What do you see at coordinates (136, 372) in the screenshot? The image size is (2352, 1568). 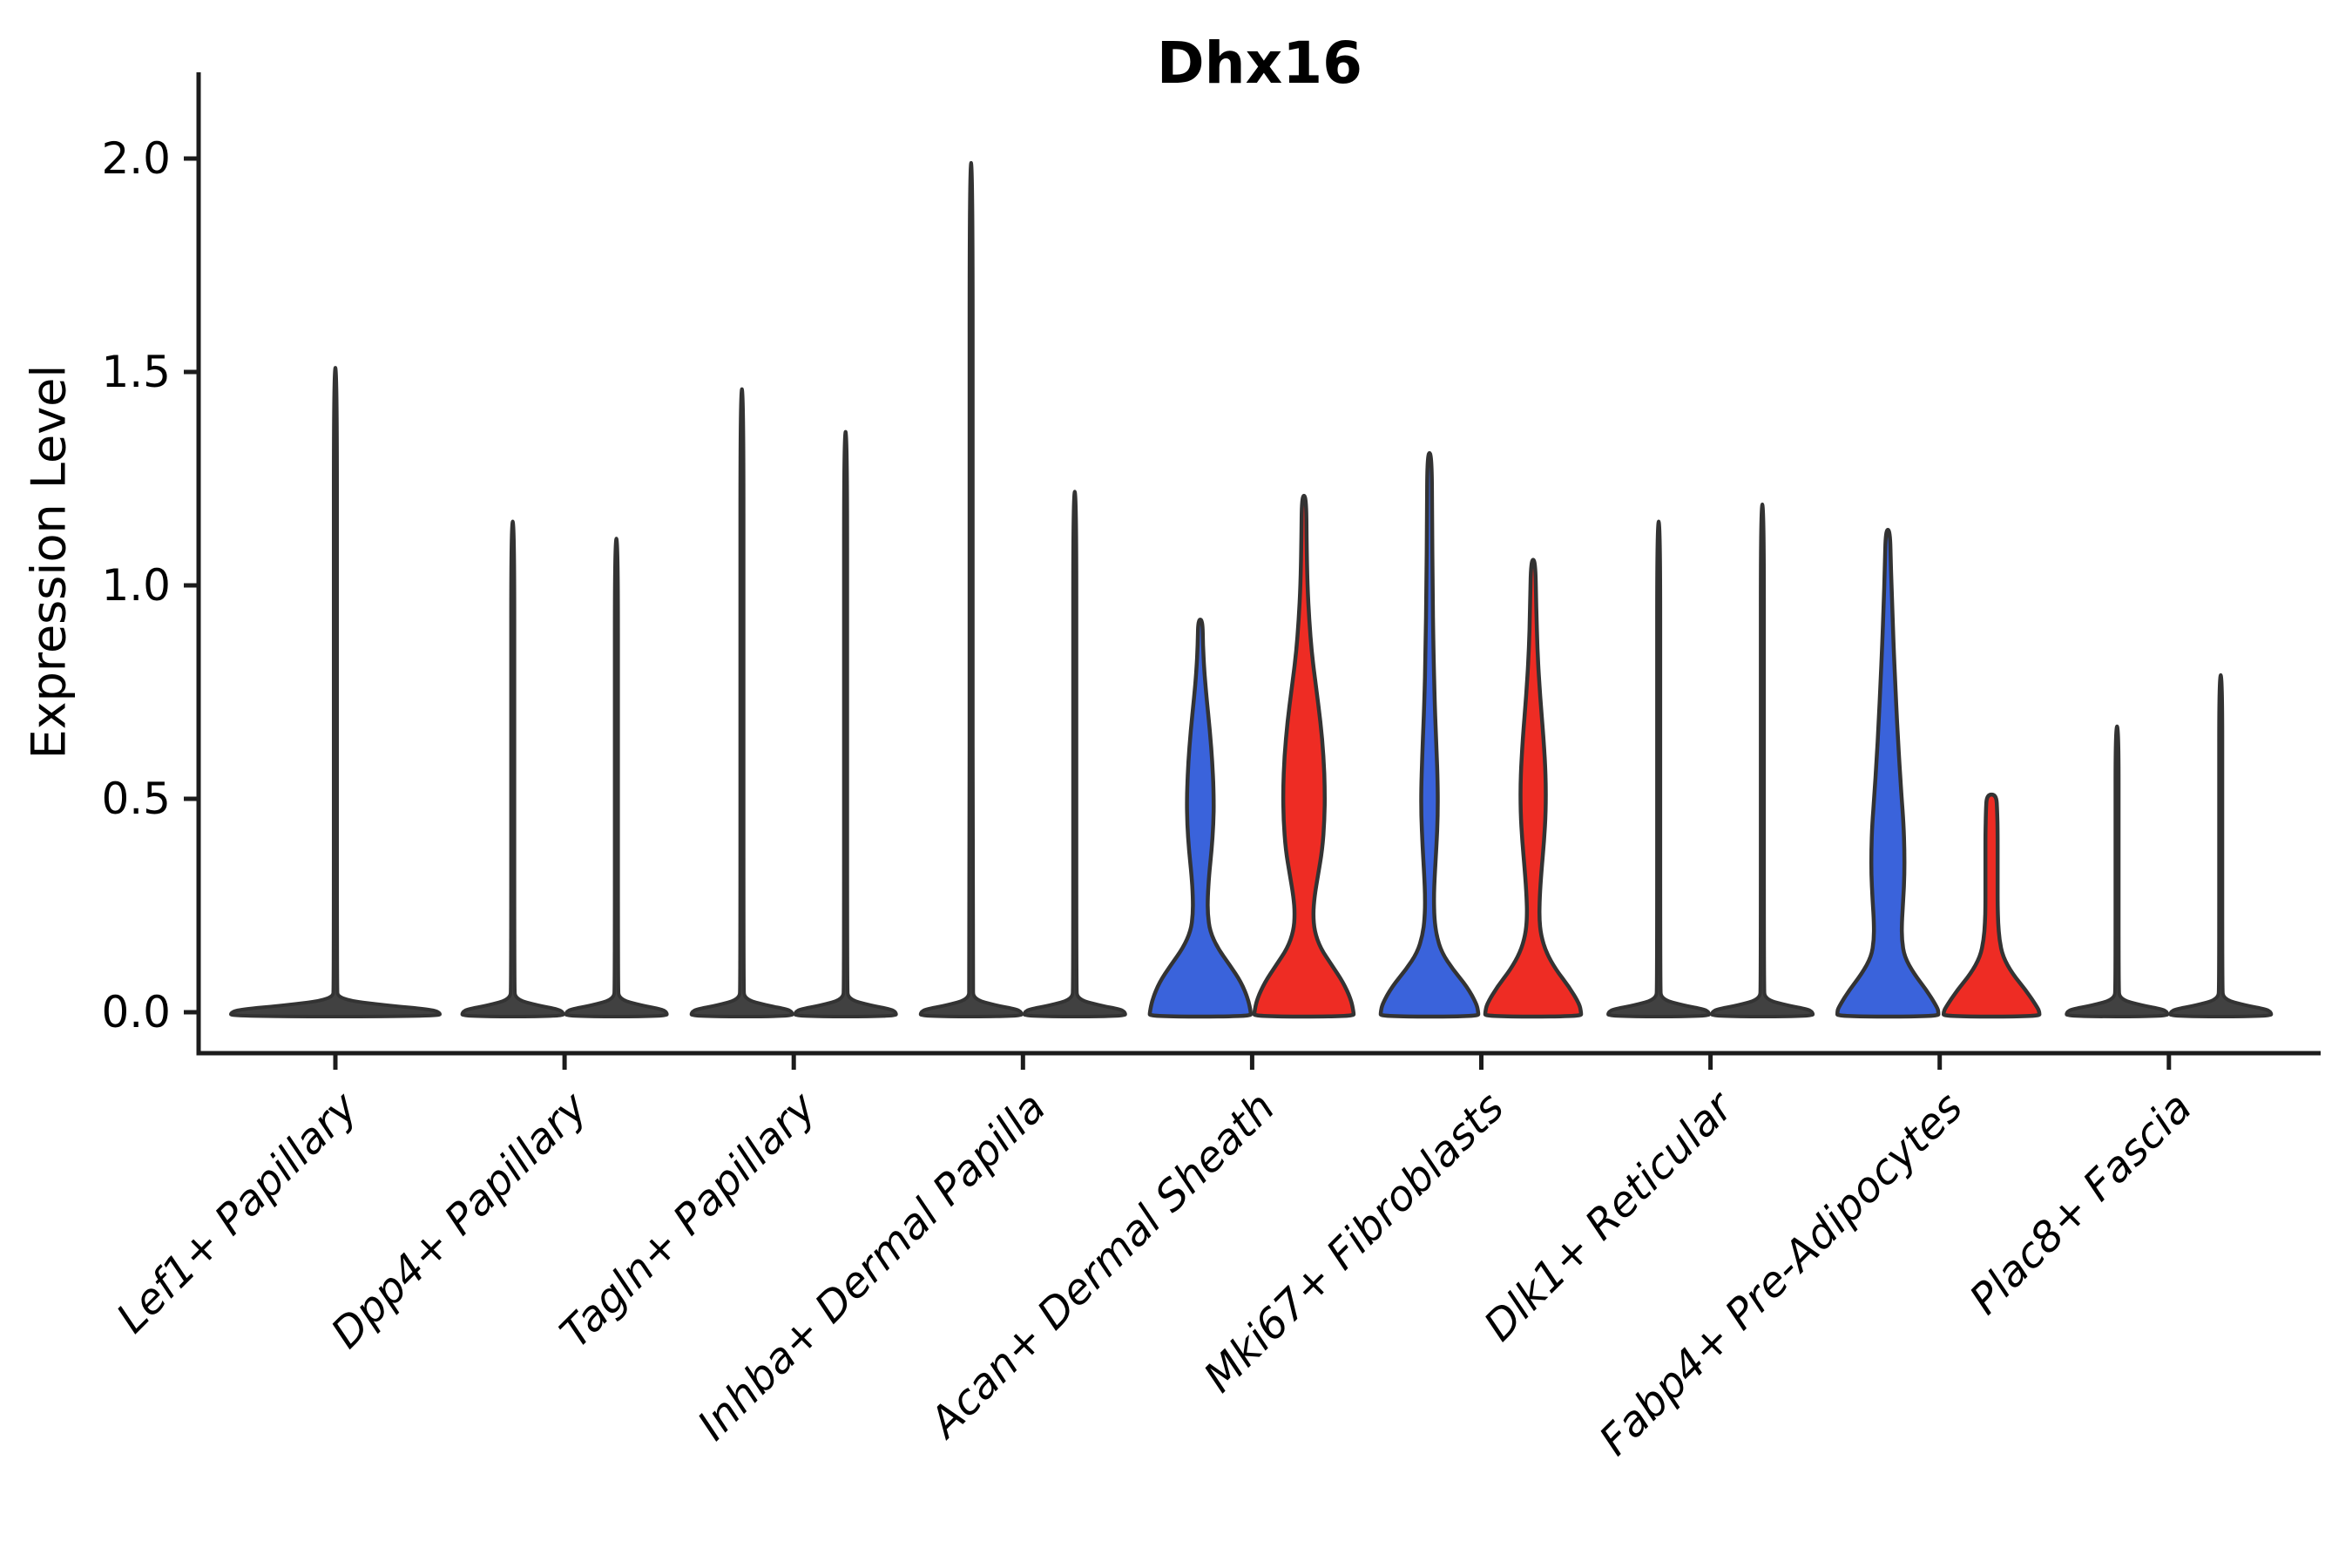 I see `y-tick-label: 1.5` at bounding box center [136, 372].